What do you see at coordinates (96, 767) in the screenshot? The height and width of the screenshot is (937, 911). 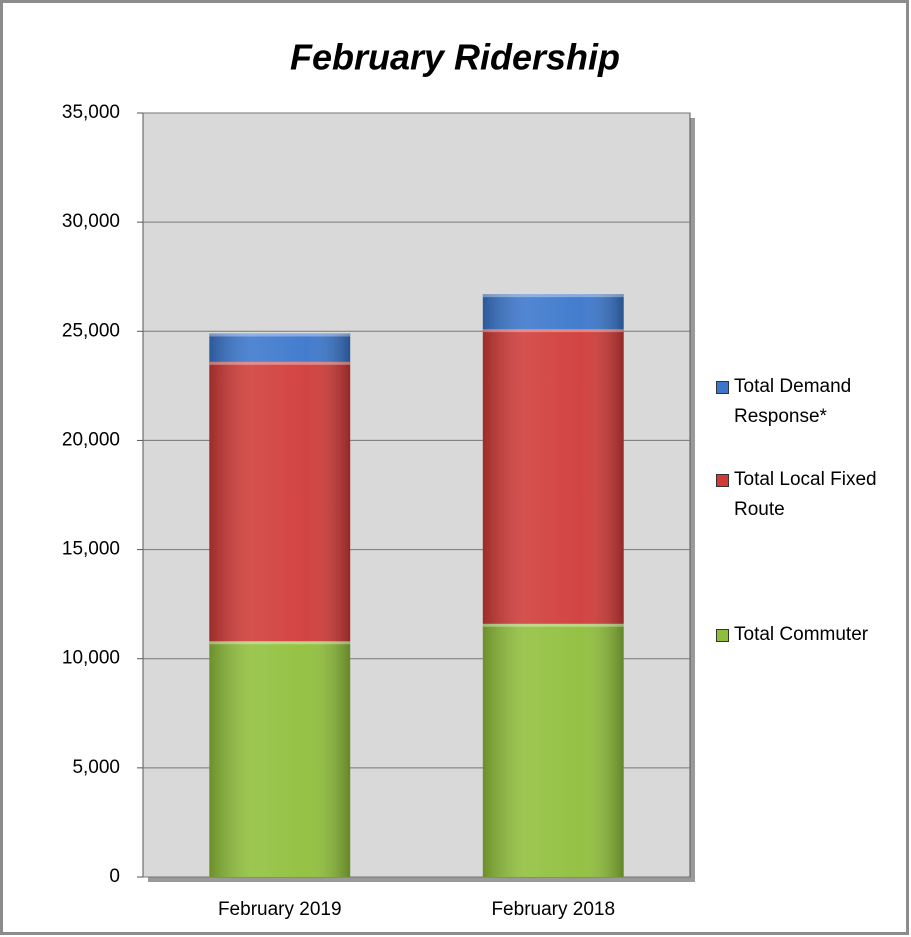 I see `y-tick-label: 5,000` at bounding box center [96, 767].